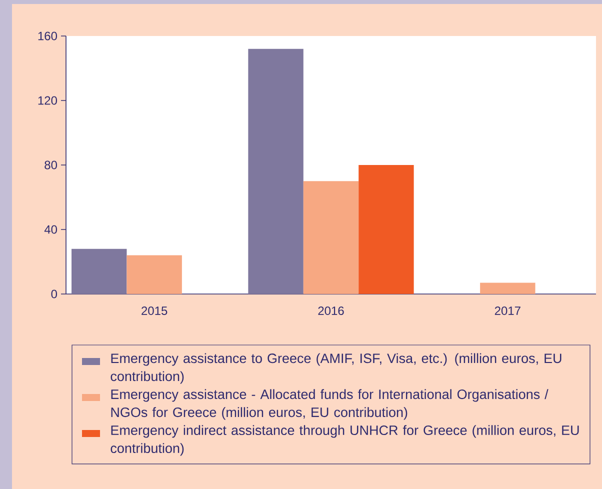 The image size is (602, 489). Describe the element at coordinates (54, 294) in the screenshot. I see `y-tick-label: 0` at that location.